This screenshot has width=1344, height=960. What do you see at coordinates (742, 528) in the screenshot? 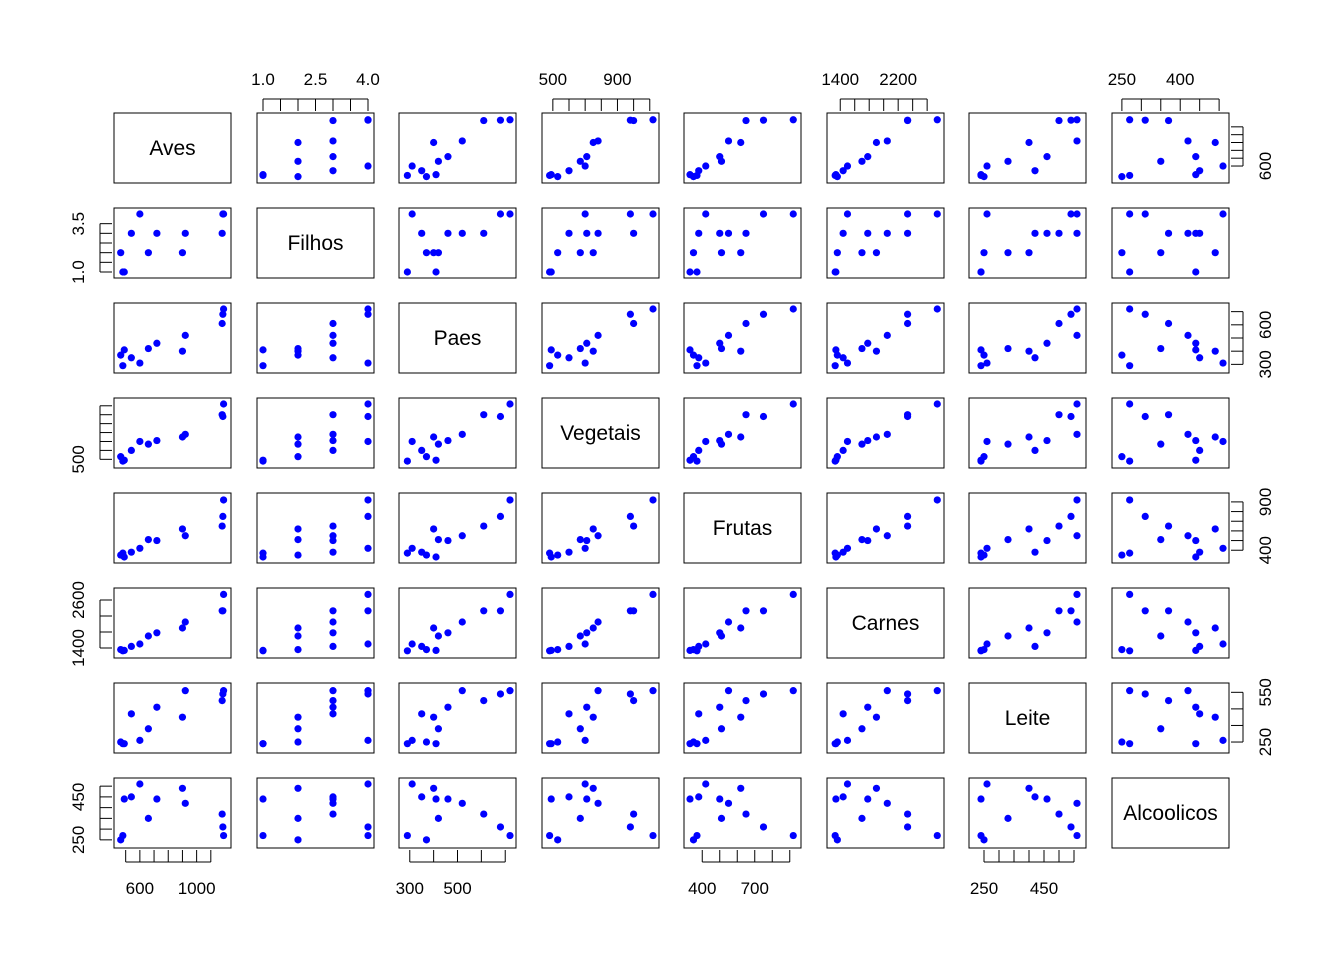
I see `panel-Frutas-vs-Frutas: Frutas` at bounding box center [742, 528].